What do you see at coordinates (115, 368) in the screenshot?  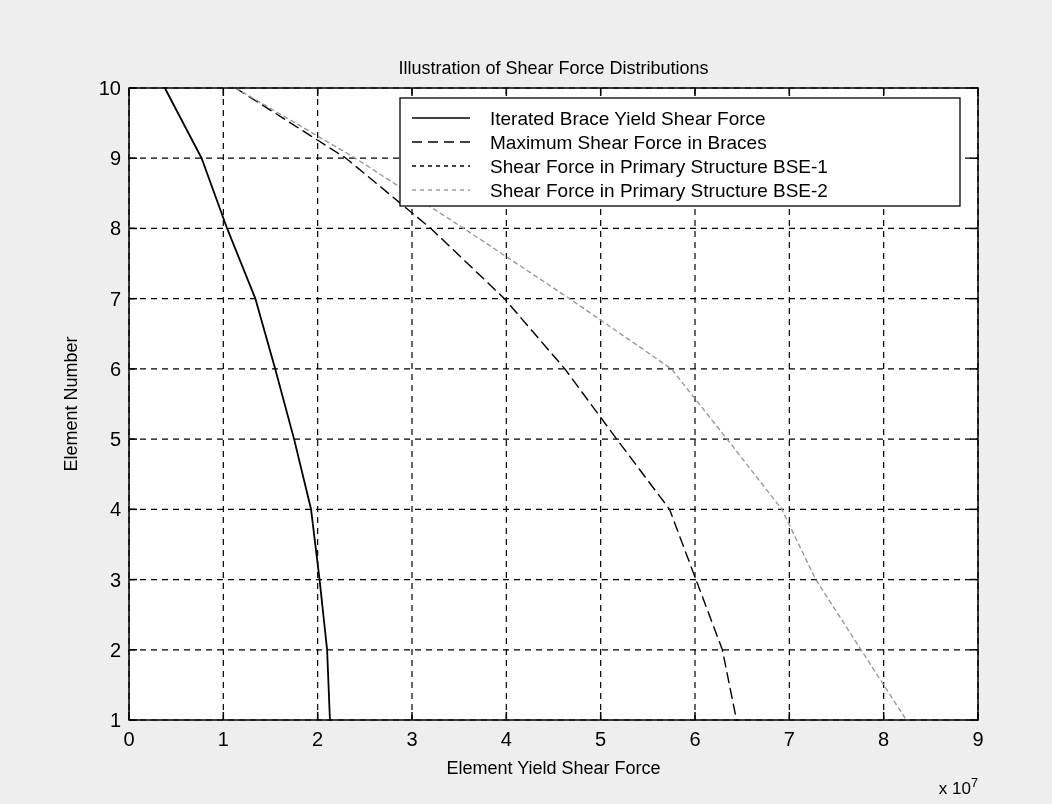 I see `y-tick-label: 6` at bounding box center [115, 368].